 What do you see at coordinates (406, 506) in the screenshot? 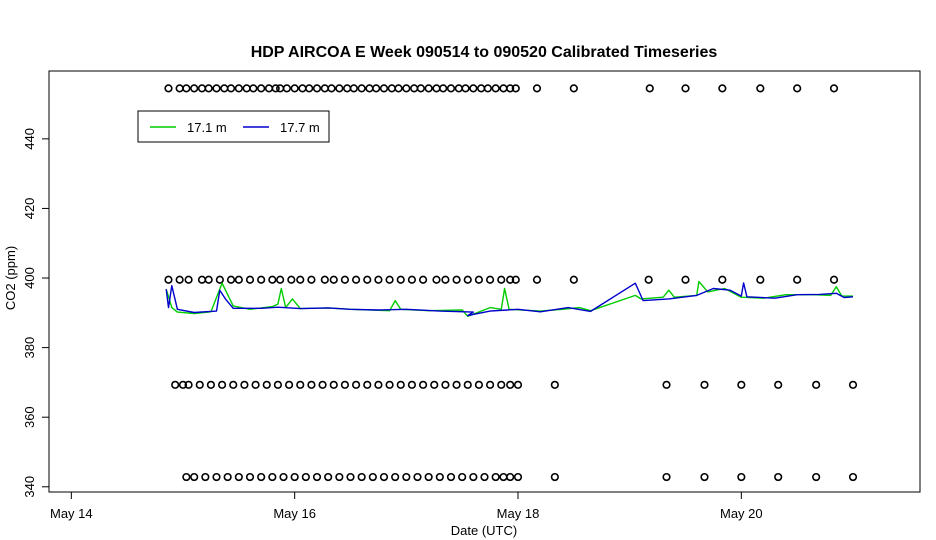
I see `x-axis: May 14 May 16 May 18 May 20` at bounding box center [406, 506].